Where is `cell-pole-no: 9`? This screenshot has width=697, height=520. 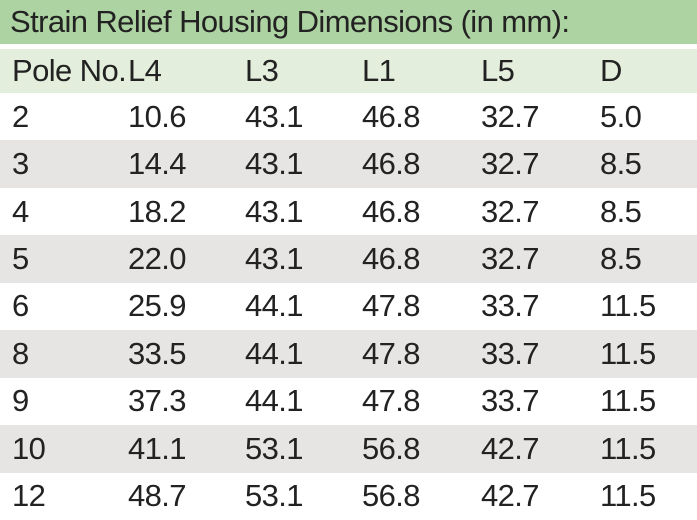 cell-pole-no: 9 is located at coordinates (20, 401).